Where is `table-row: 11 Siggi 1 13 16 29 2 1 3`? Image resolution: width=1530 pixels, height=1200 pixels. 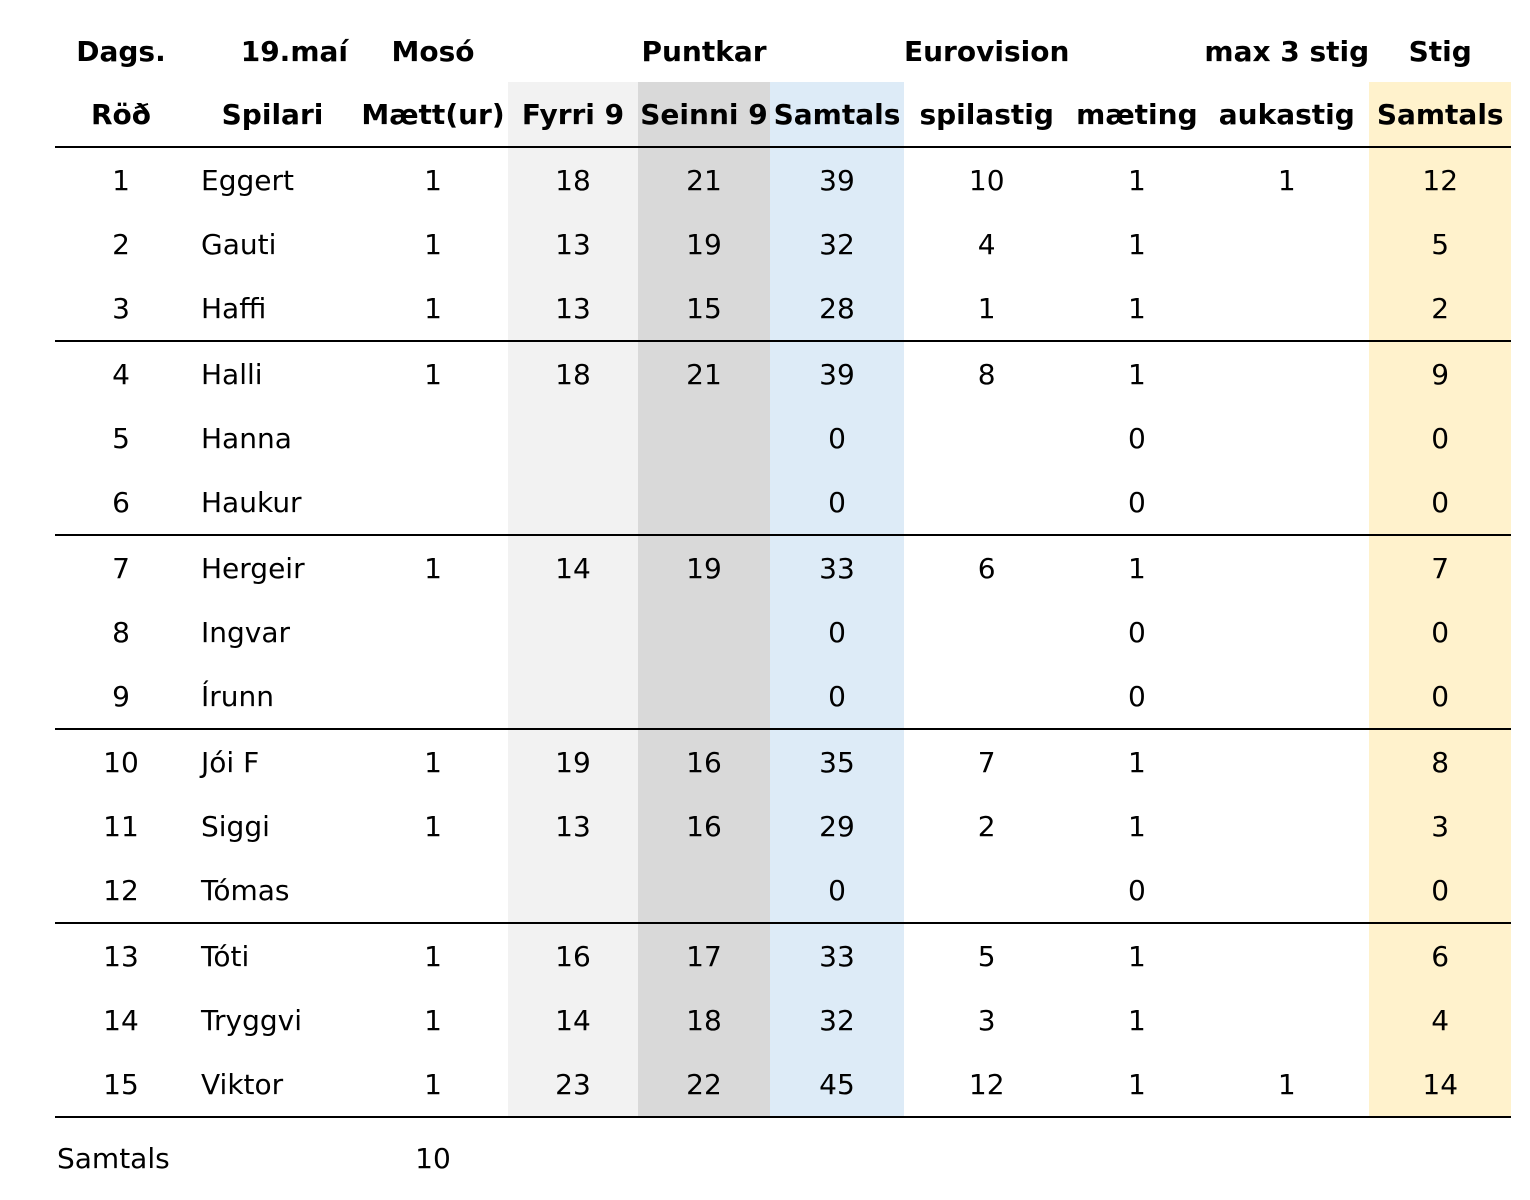
table-row: 11 Siggi 1 13 16 29 2 1 3 is located at coordinates (783, 826).